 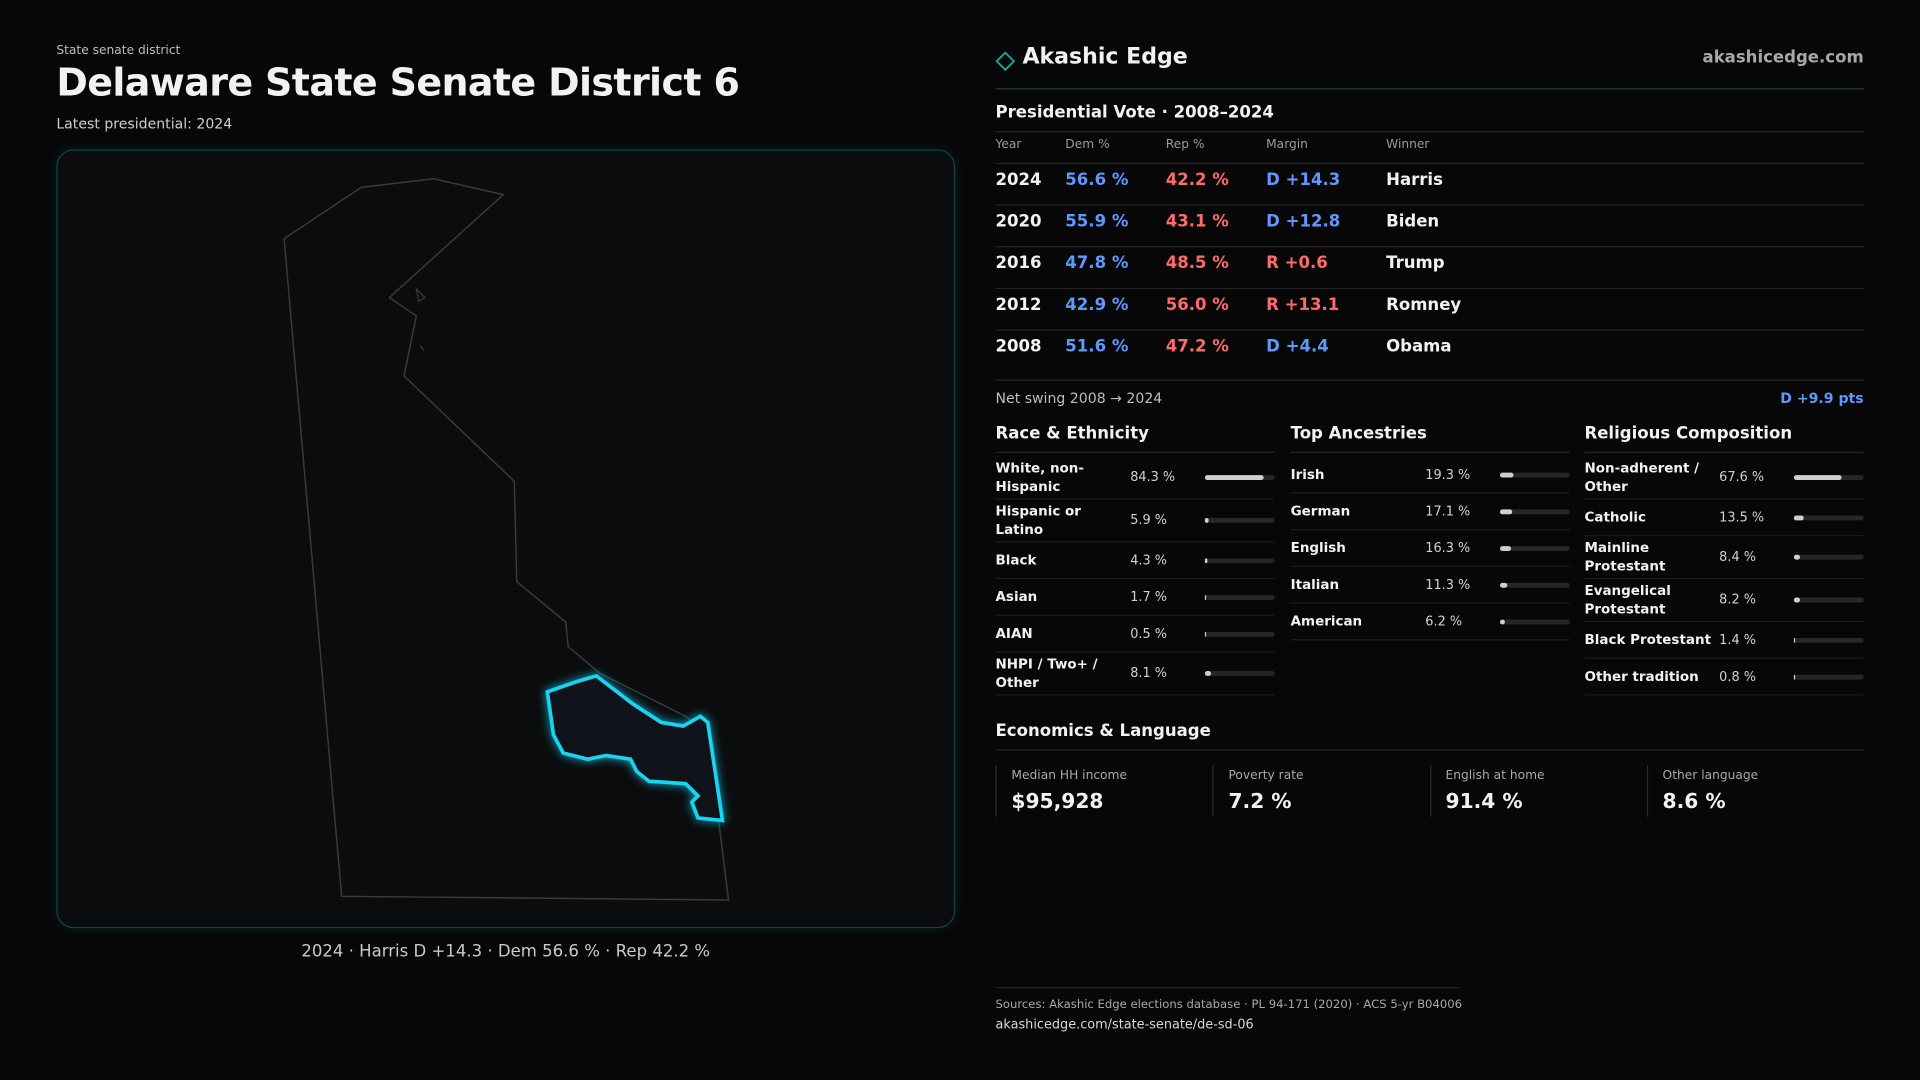 What do you see at coordinates (1069, 775) in the screenshot?
I see `stat-label: Median HH income` at bounding box center [1069, 775].